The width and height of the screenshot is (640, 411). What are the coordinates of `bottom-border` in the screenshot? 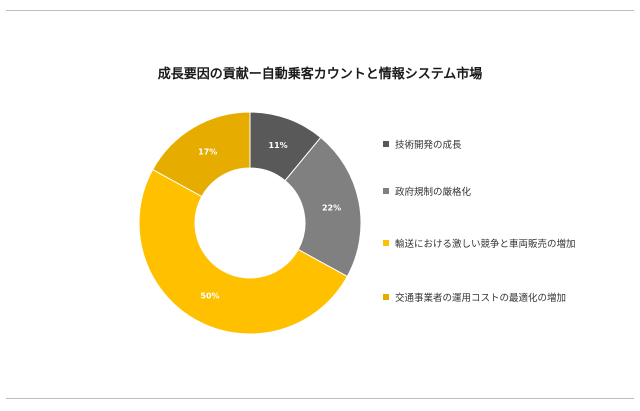 It's located at (320, 398).